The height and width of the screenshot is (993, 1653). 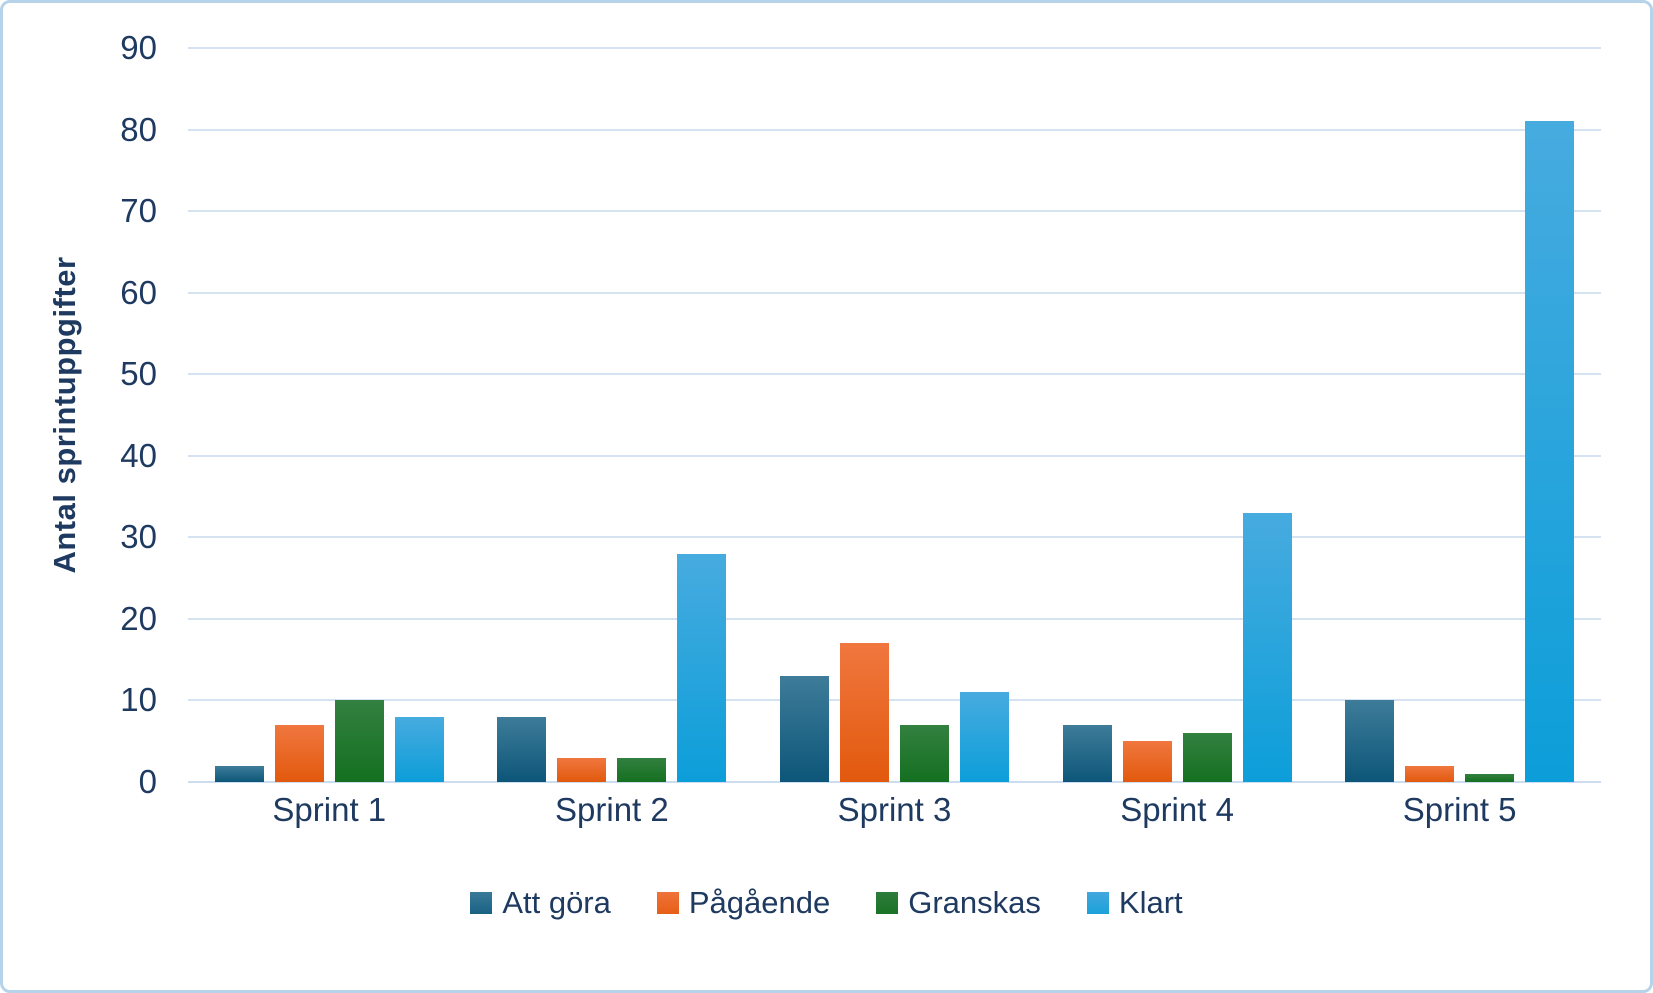 What do you see at coordinates (481, 903) in the screenshot?
I see `legend-swatch-att-gora` at bounding box center [481, 903].